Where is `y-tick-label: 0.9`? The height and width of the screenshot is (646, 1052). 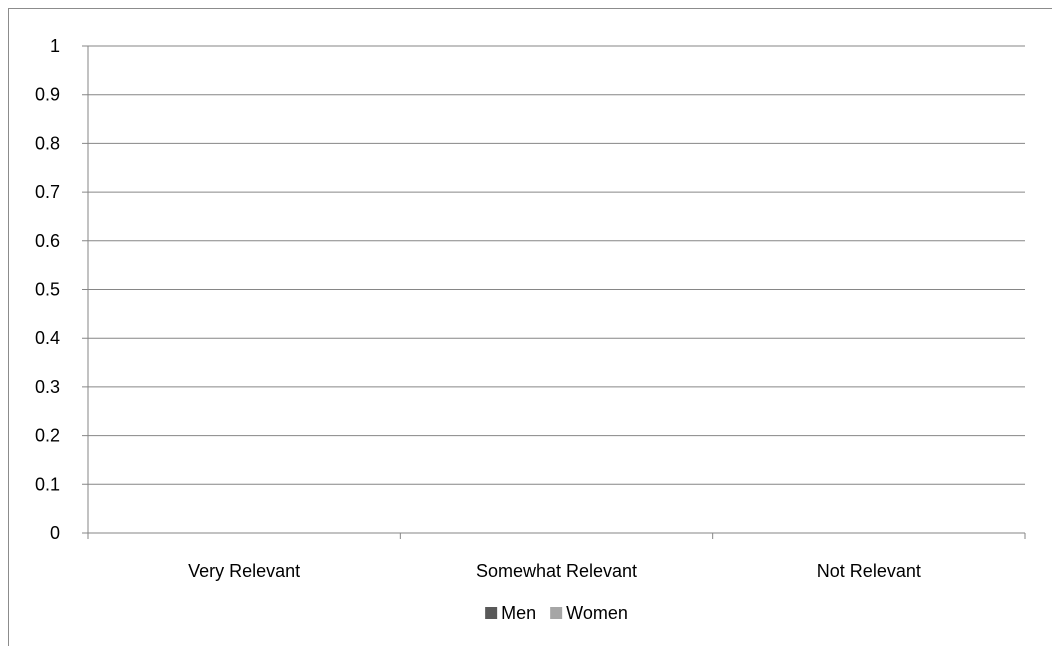
y-tick-label: 0.9 is located at coordinates (47, 95).